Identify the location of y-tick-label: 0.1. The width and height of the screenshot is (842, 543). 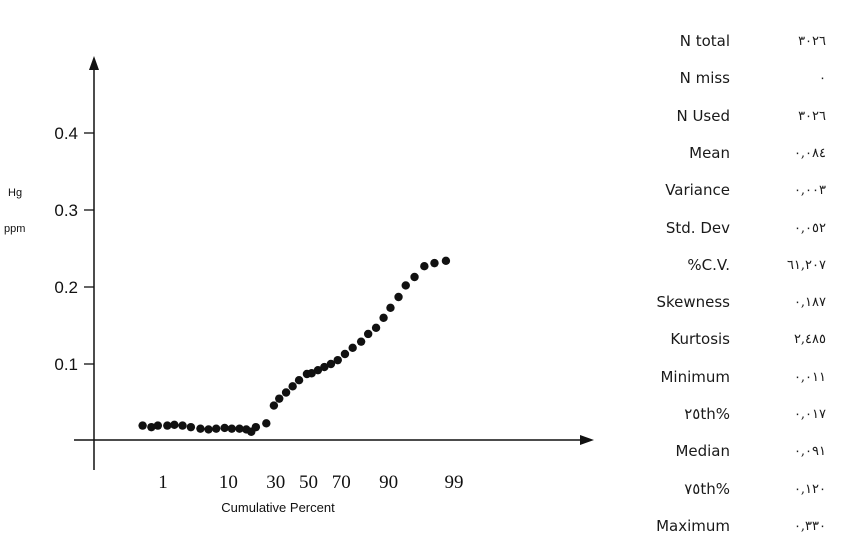
(66, 364).